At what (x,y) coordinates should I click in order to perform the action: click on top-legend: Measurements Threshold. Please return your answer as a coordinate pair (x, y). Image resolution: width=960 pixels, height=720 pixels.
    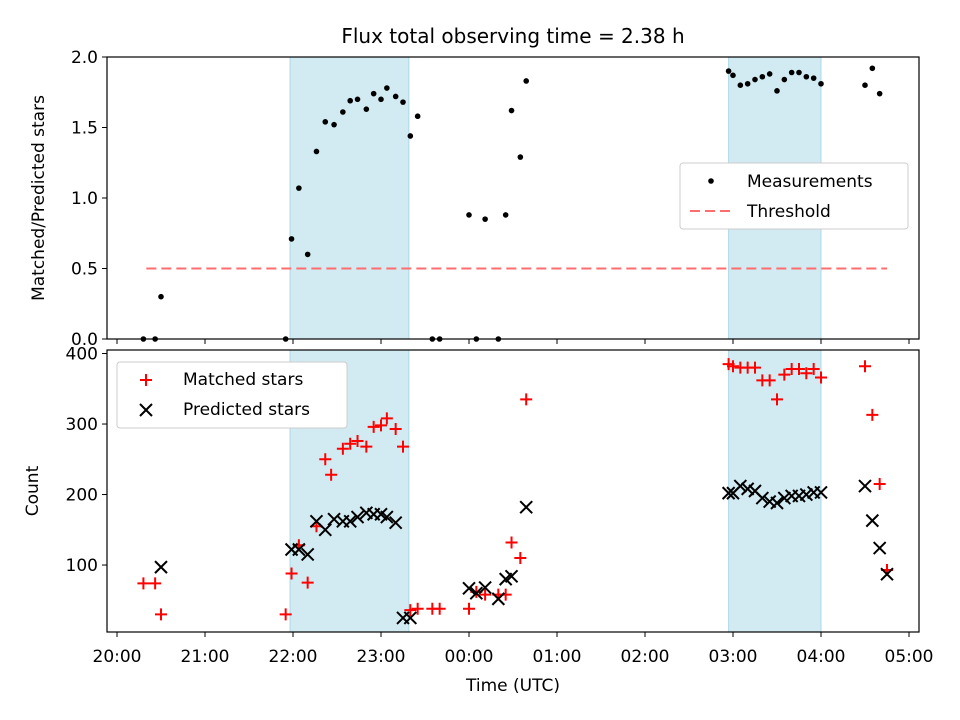
    Looking at the image, I should click on (794, 196).